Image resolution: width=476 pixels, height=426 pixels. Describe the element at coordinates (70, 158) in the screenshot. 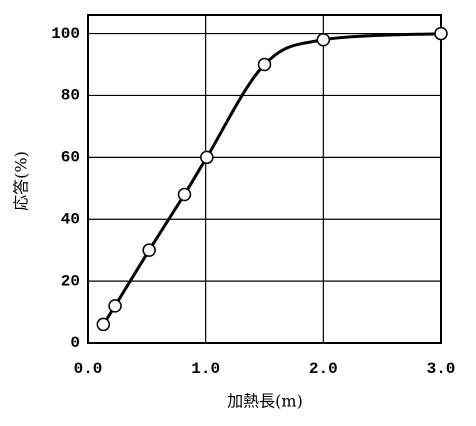

I see `y-tick-label: 60` at that location.